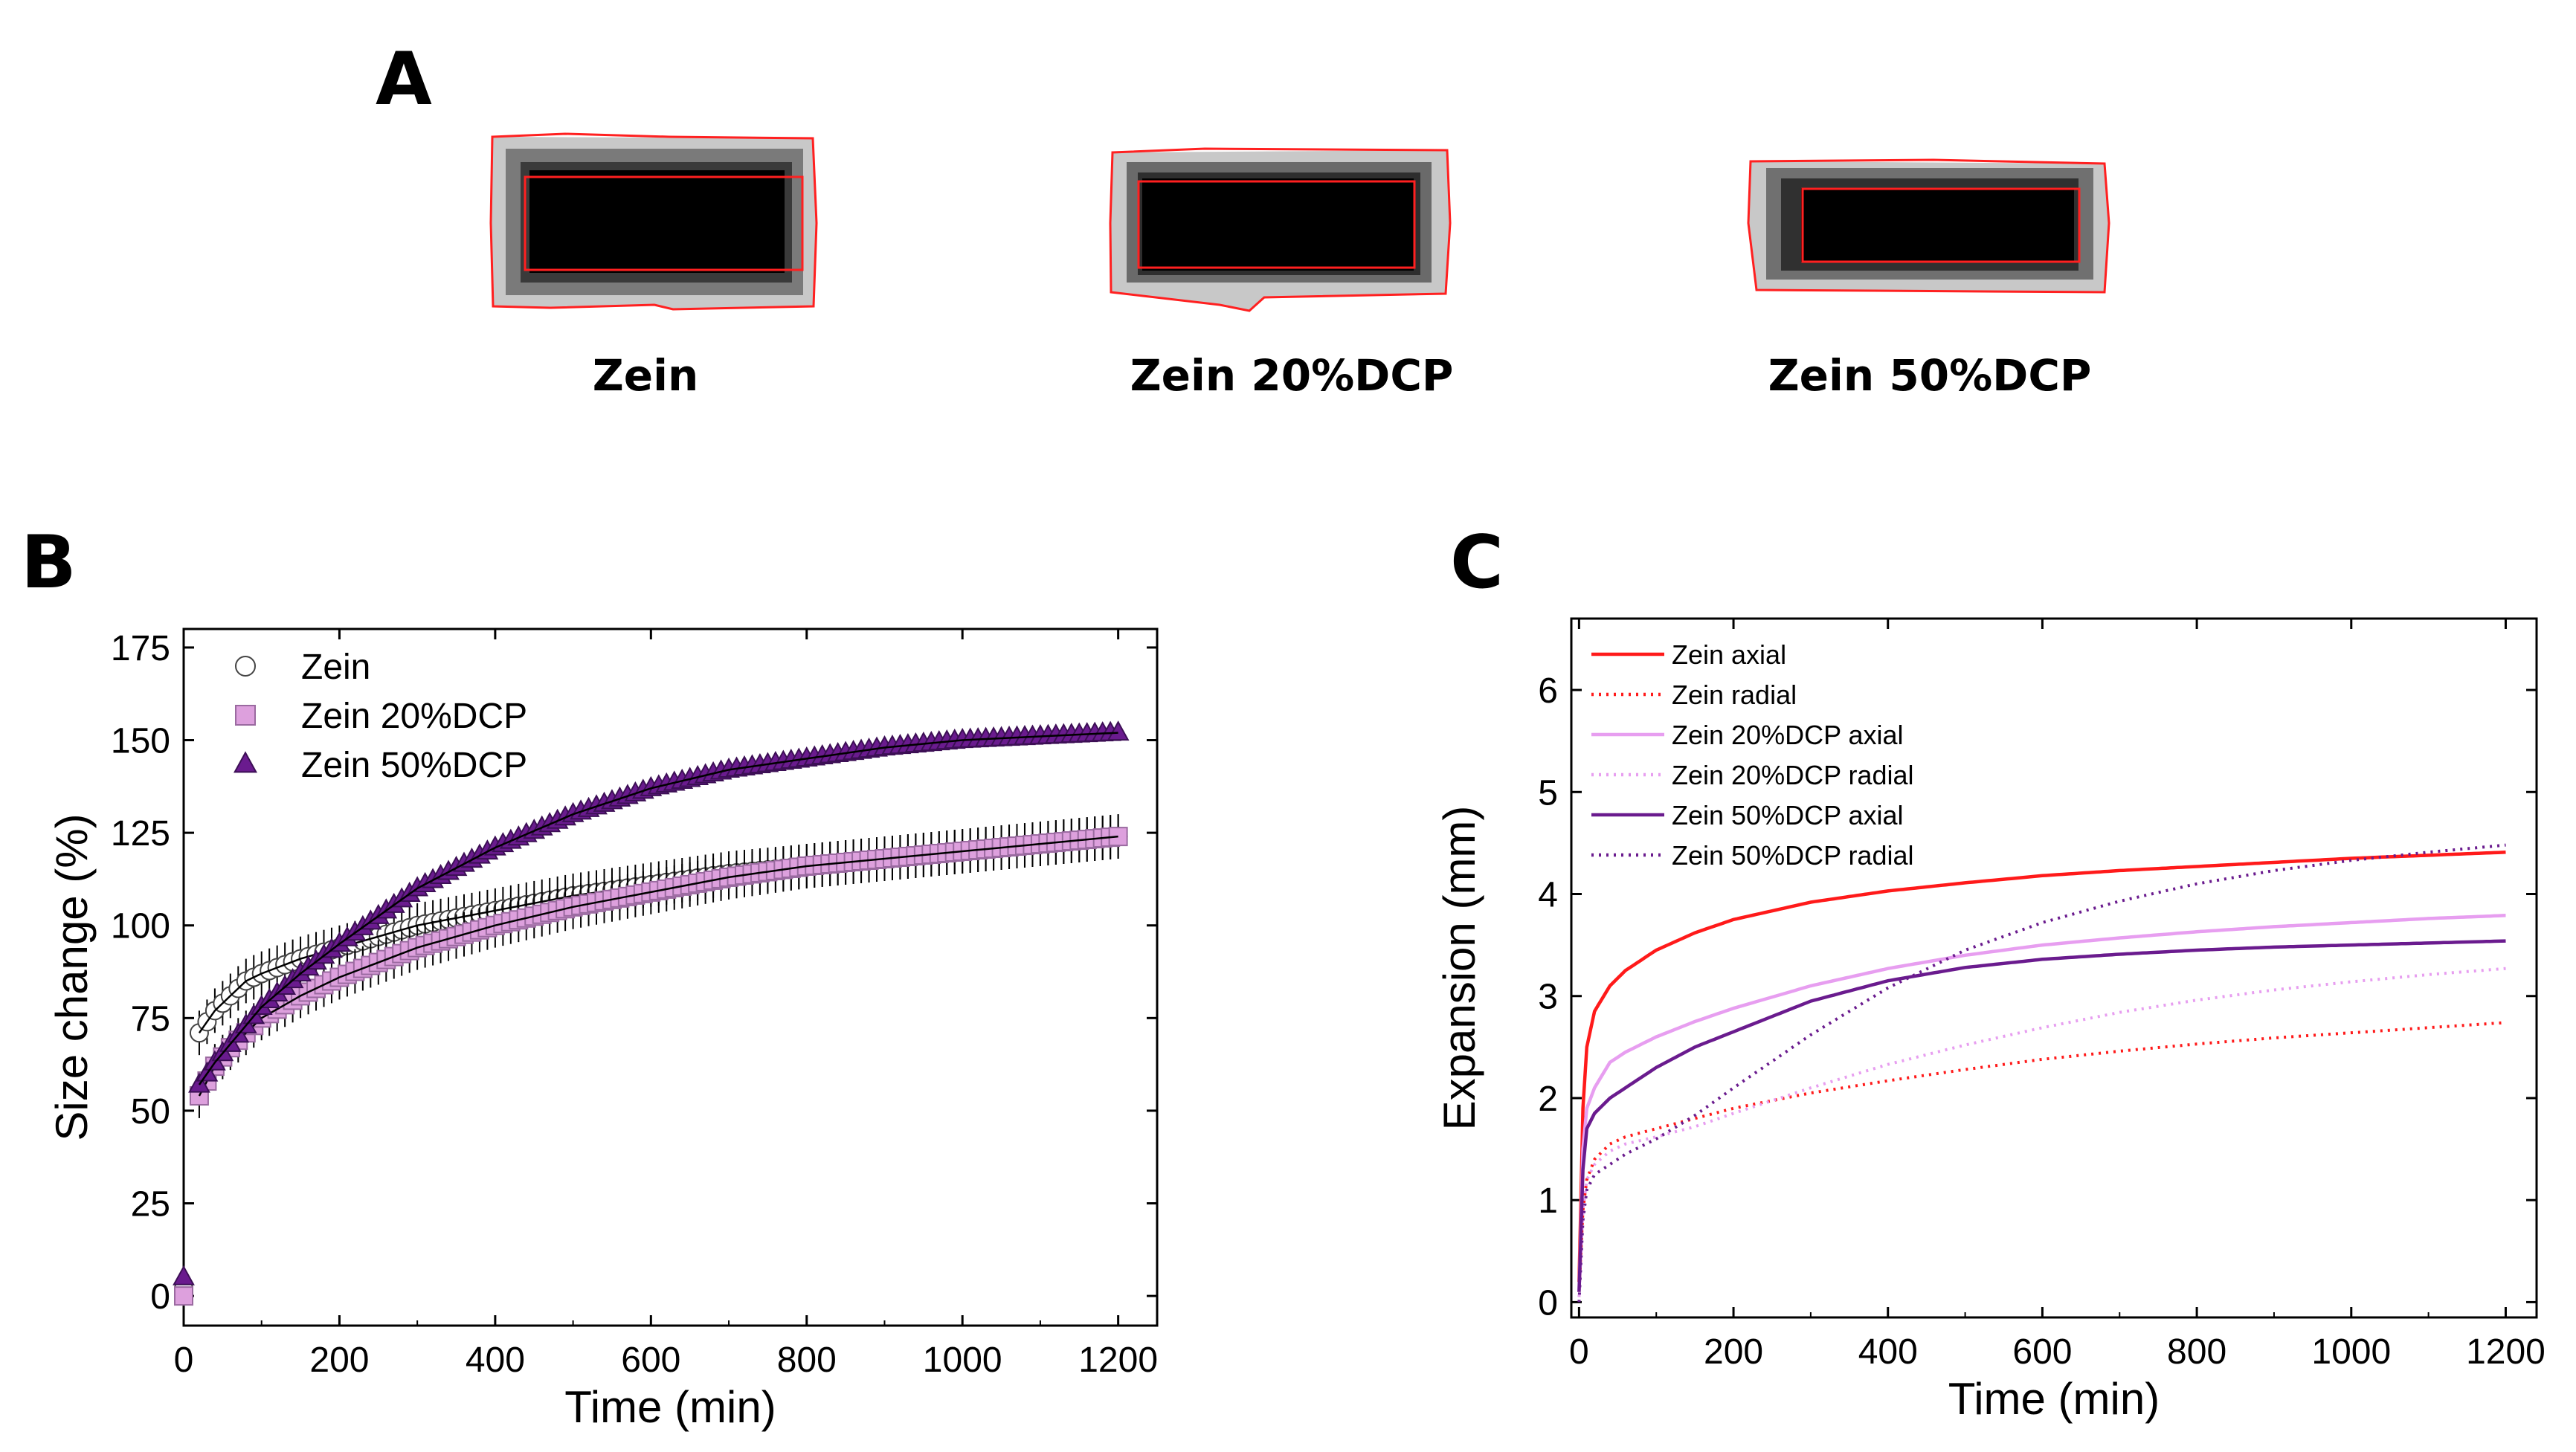  What do you see at coordinates (1459, 968) in the screenshot?
I see `c-y-axis-title: Expansion (mm)` at bounding box center [1459, 968].